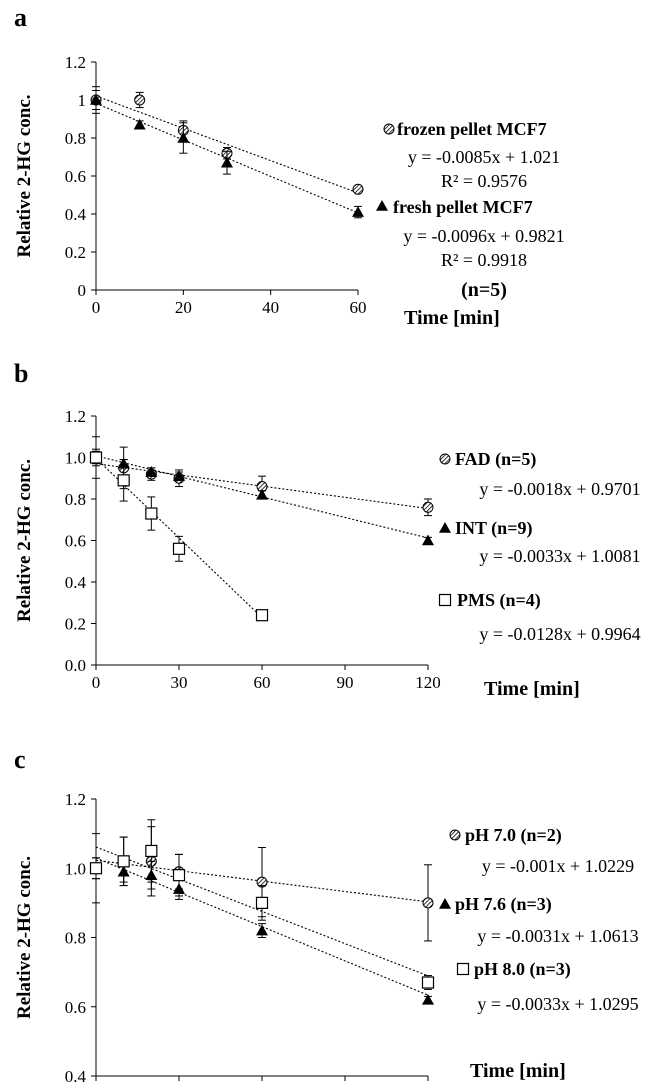 This screenshot has height=1089, width=651. What do you see at coordinates (559, 556) in the screenshot?
I see `trendline-equation: y = -0.0033x + 1.0081` at bounding box center [559, 556].